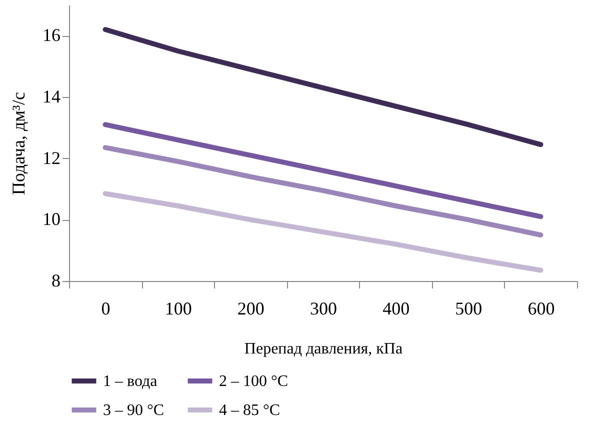  What do you see at coordinates (541, 308) in the screenshot?
I see `x-tick-label: 600` at bounding box center [541, 308].